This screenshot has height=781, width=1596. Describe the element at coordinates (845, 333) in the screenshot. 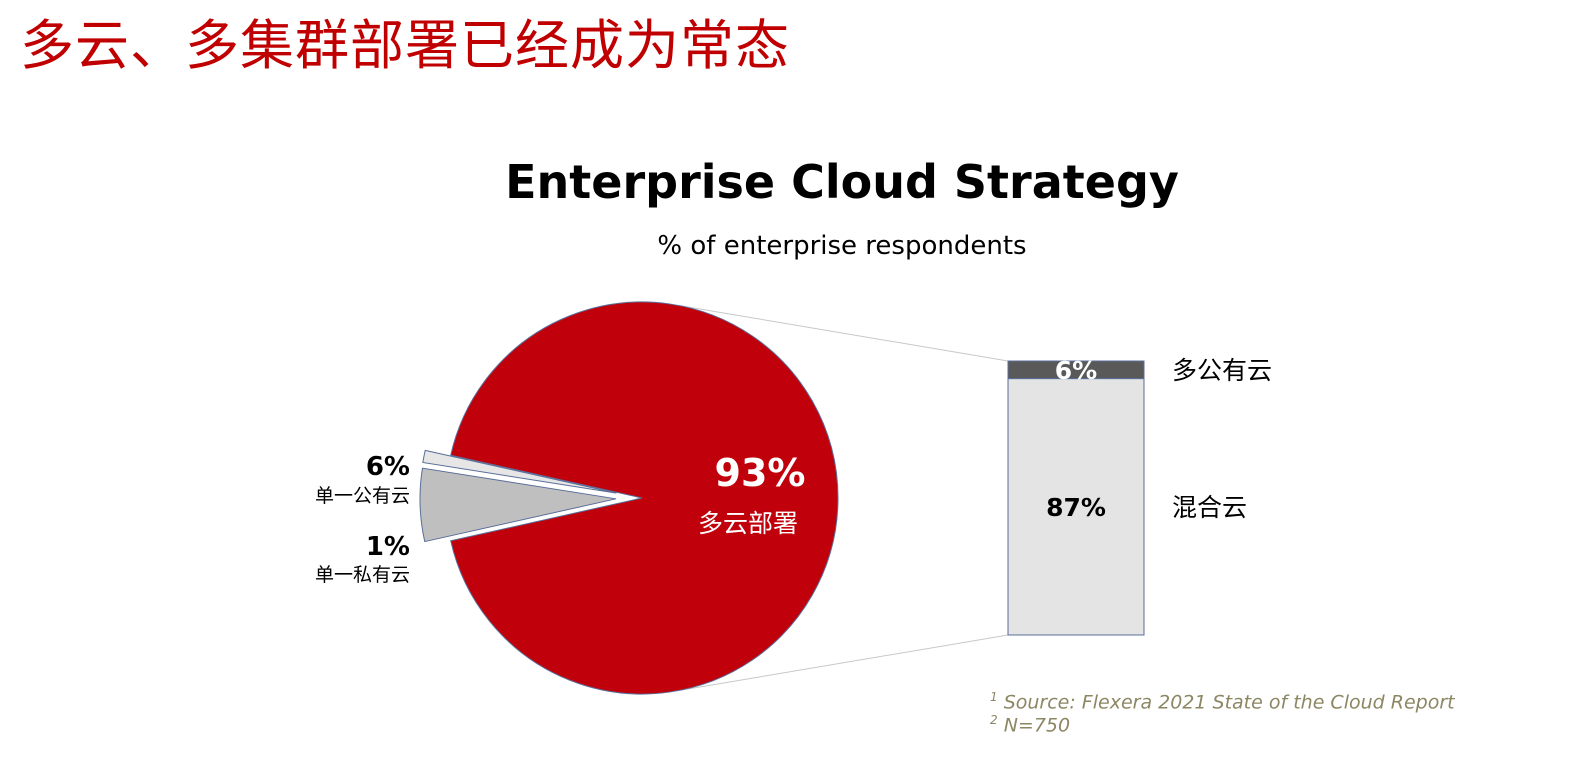

I see `connector-line-top` at that location.